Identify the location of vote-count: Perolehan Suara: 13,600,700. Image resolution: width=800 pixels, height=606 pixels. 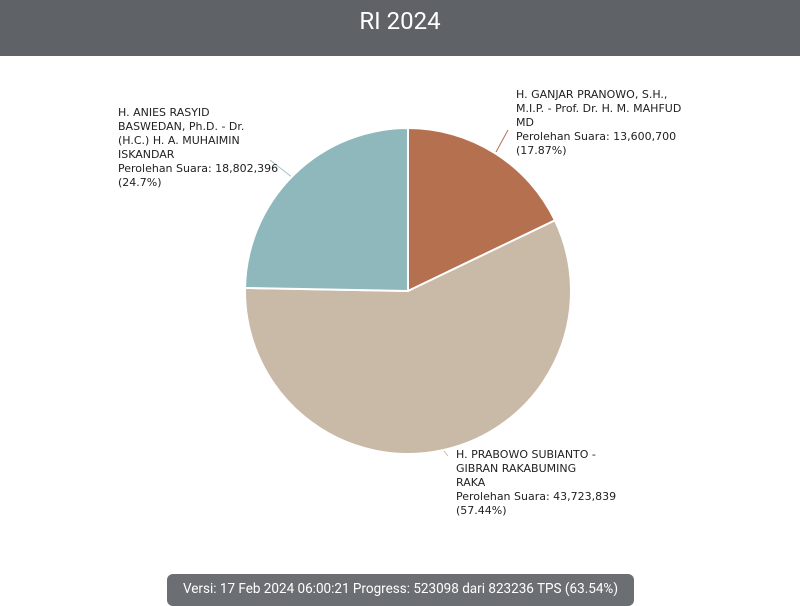
(596, 136).